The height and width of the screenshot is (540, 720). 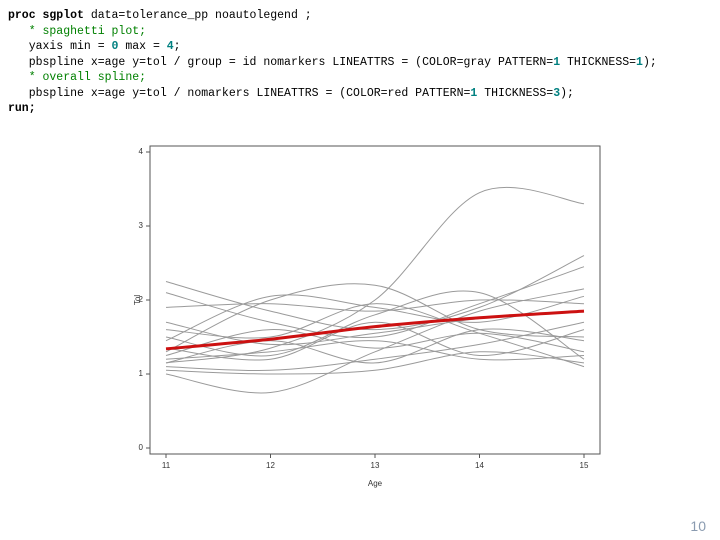 What do you see at coordinates (142, 46) in the screenshot?
I see `code-token: max =` at bounding box center [142, 46].